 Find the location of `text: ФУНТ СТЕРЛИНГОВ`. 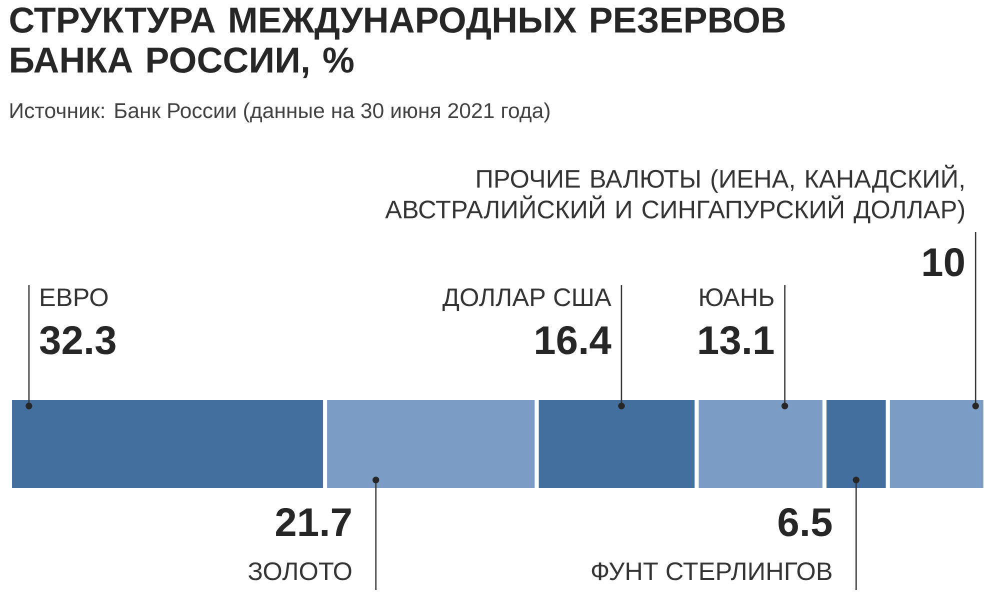

text: ФУНТ СТЕРЛИНГОВ is located at coordinates (712, 571).